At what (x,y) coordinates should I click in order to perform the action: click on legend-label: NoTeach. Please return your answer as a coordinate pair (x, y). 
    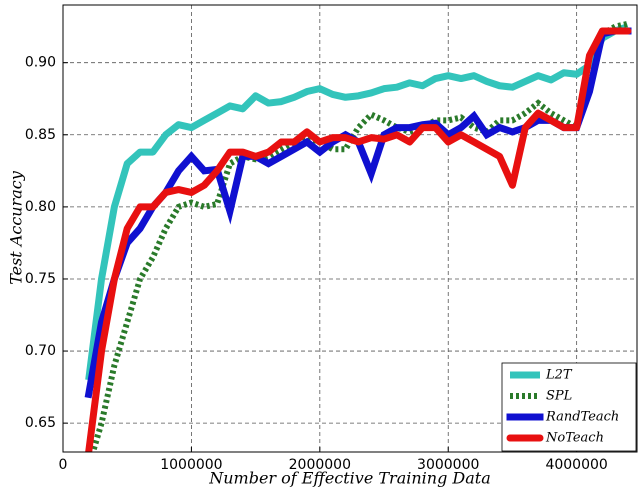
    Looking at the image, I should click on (574, 438).